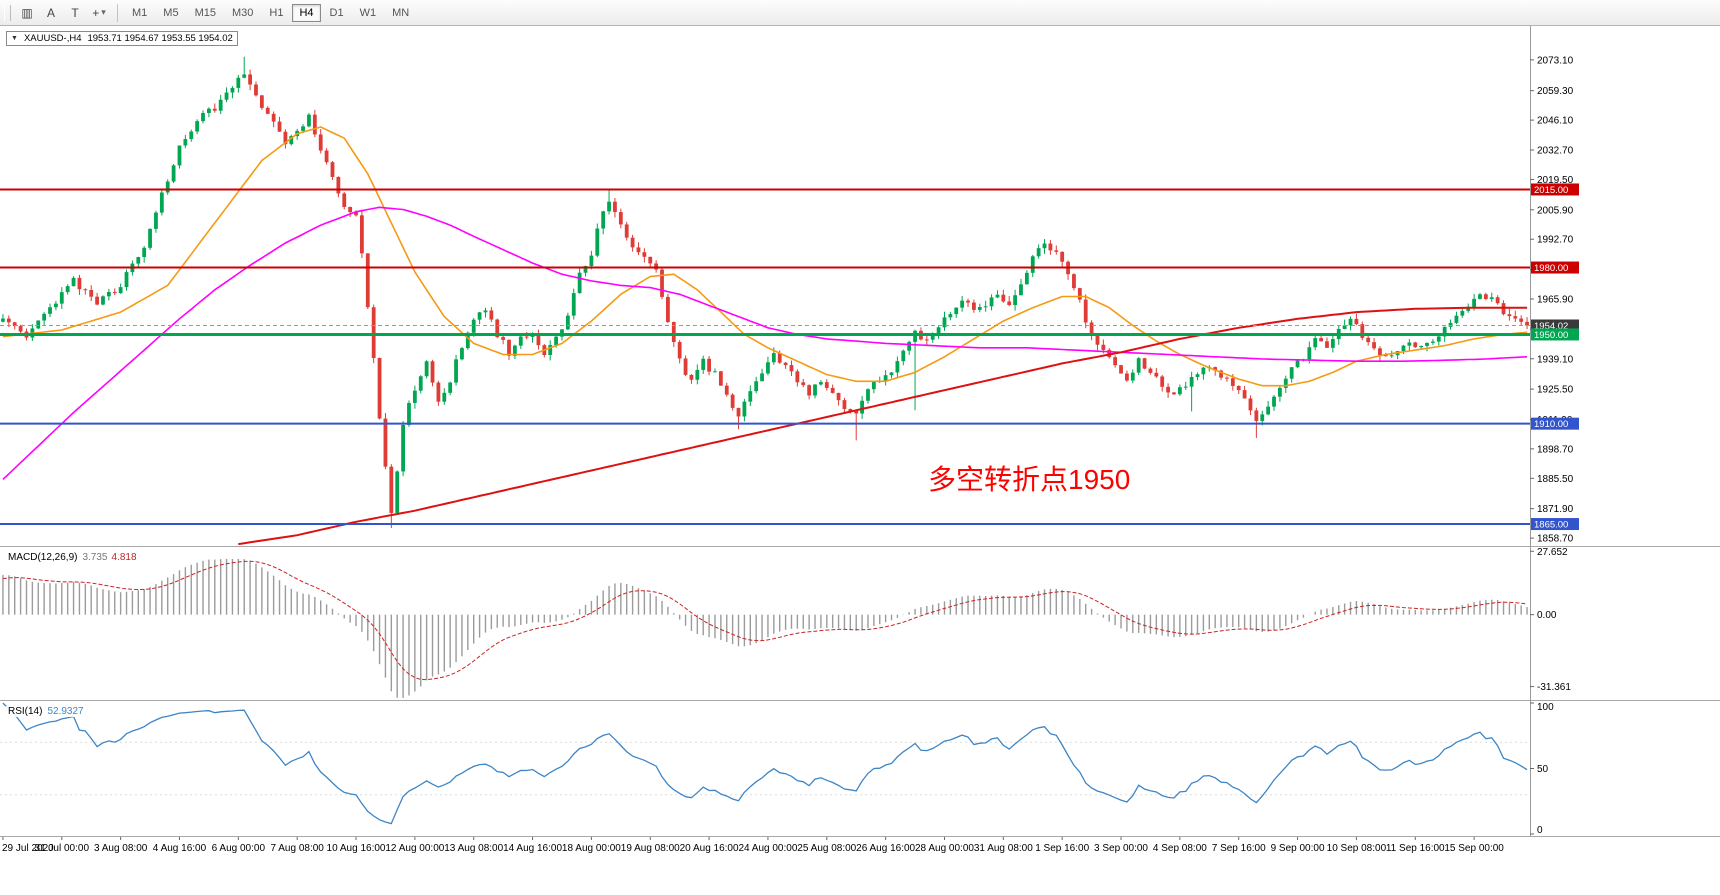  Describe the element at coordinates (765, 763) in the screenshot. I see `rsi-line` at that location.